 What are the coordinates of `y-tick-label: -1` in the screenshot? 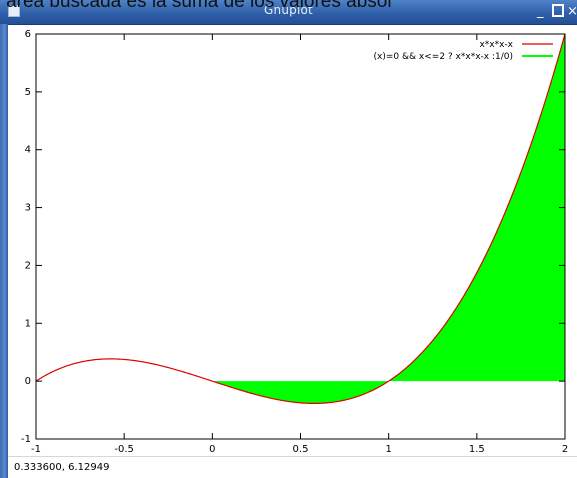 It's located at (26, 439).